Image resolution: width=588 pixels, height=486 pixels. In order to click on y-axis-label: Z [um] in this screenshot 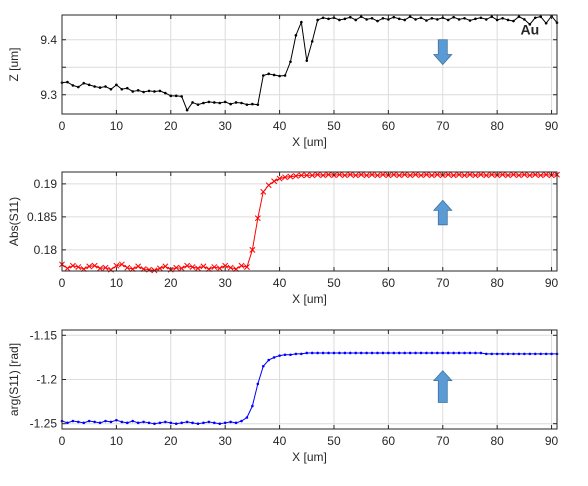, I will do `click(14, 64)`.